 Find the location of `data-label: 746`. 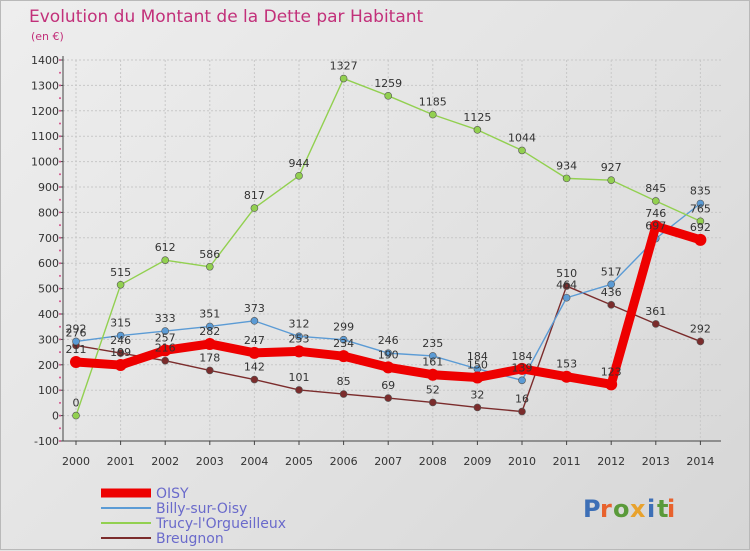

data-label: 746 is located at coordinates (655, 213).